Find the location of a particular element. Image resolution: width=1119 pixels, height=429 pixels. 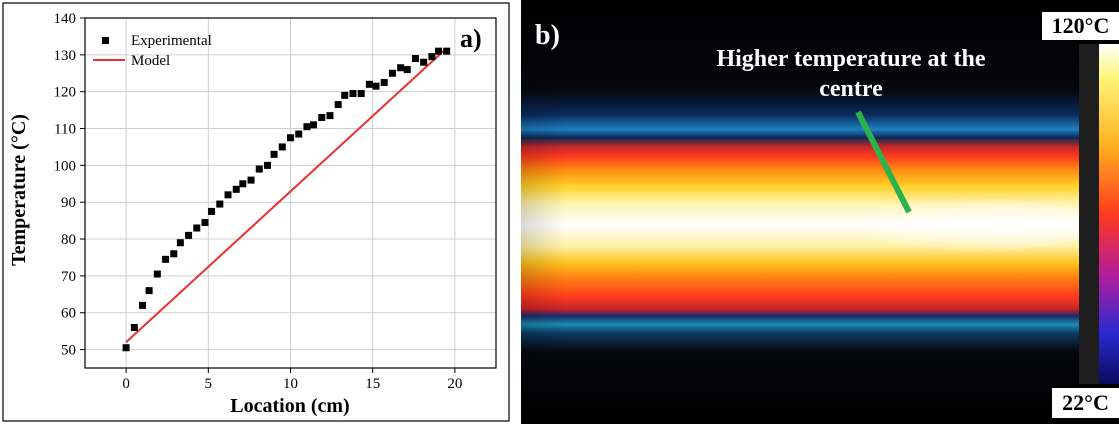

y-tick-label: 70 is located at coordinates (68, 277).